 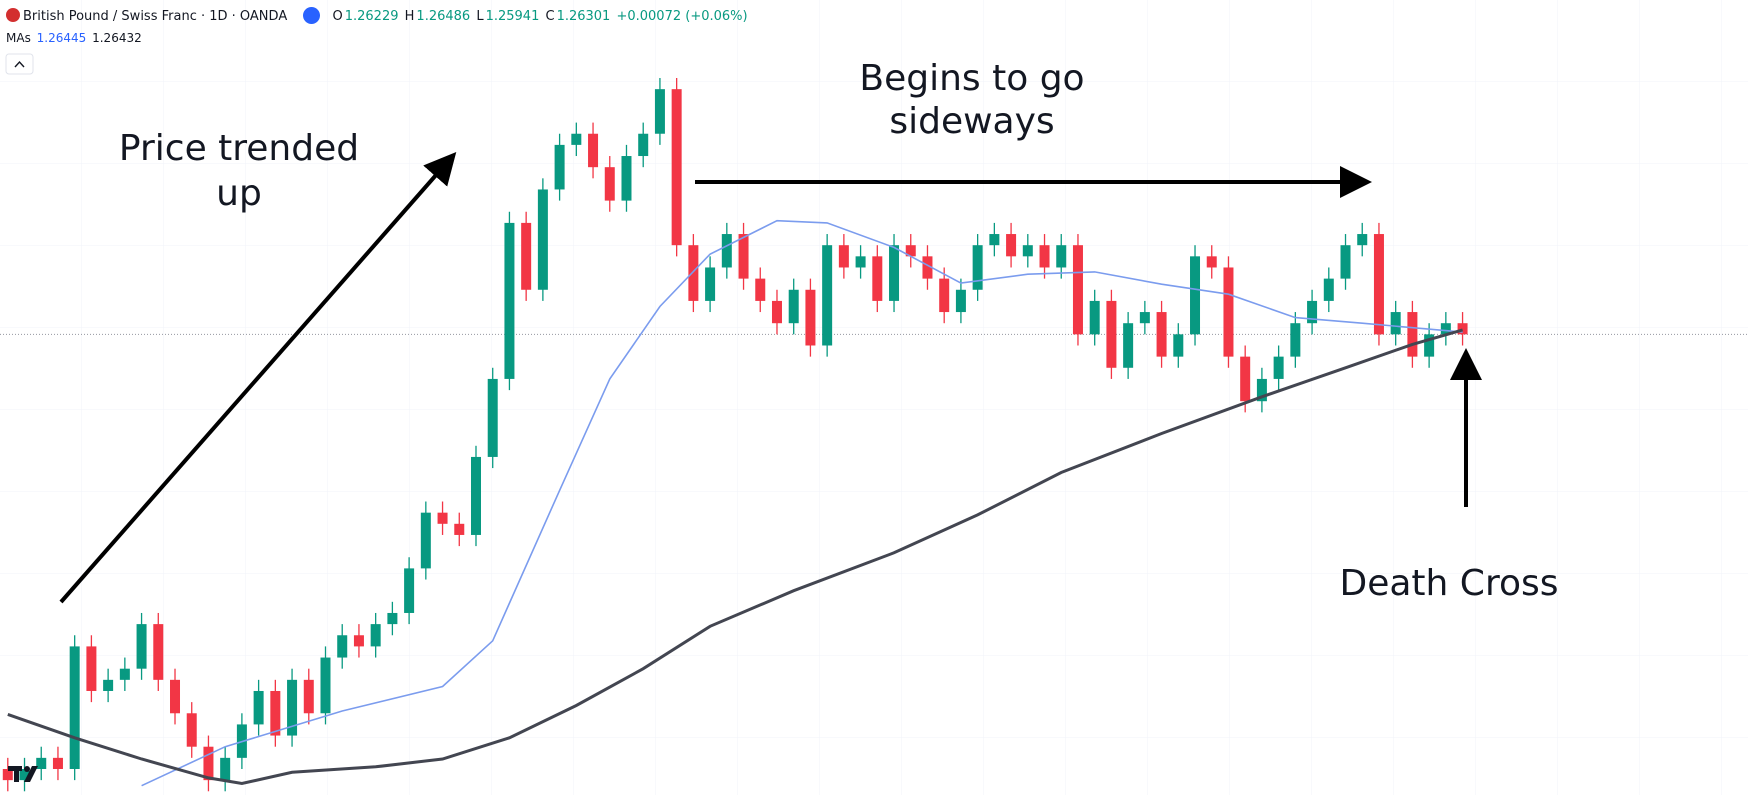 I want to click on ohlc-value: 1.26229, so click(x=371, y=16).